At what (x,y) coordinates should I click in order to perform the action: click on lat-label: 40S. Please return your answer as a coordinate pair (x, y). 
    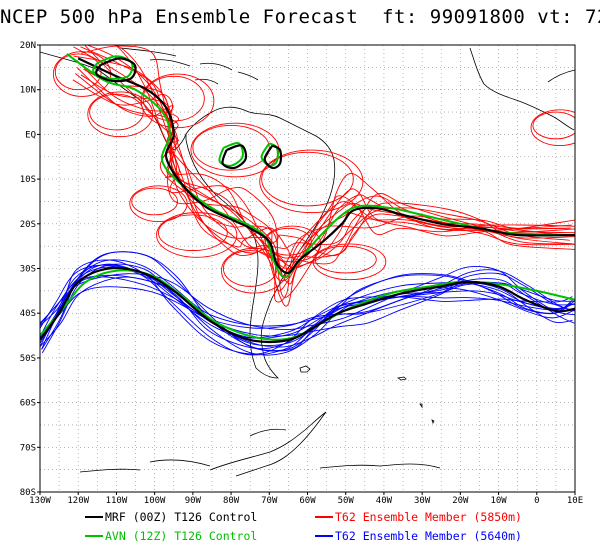
    Looking at the image, I should click on (28, 314).